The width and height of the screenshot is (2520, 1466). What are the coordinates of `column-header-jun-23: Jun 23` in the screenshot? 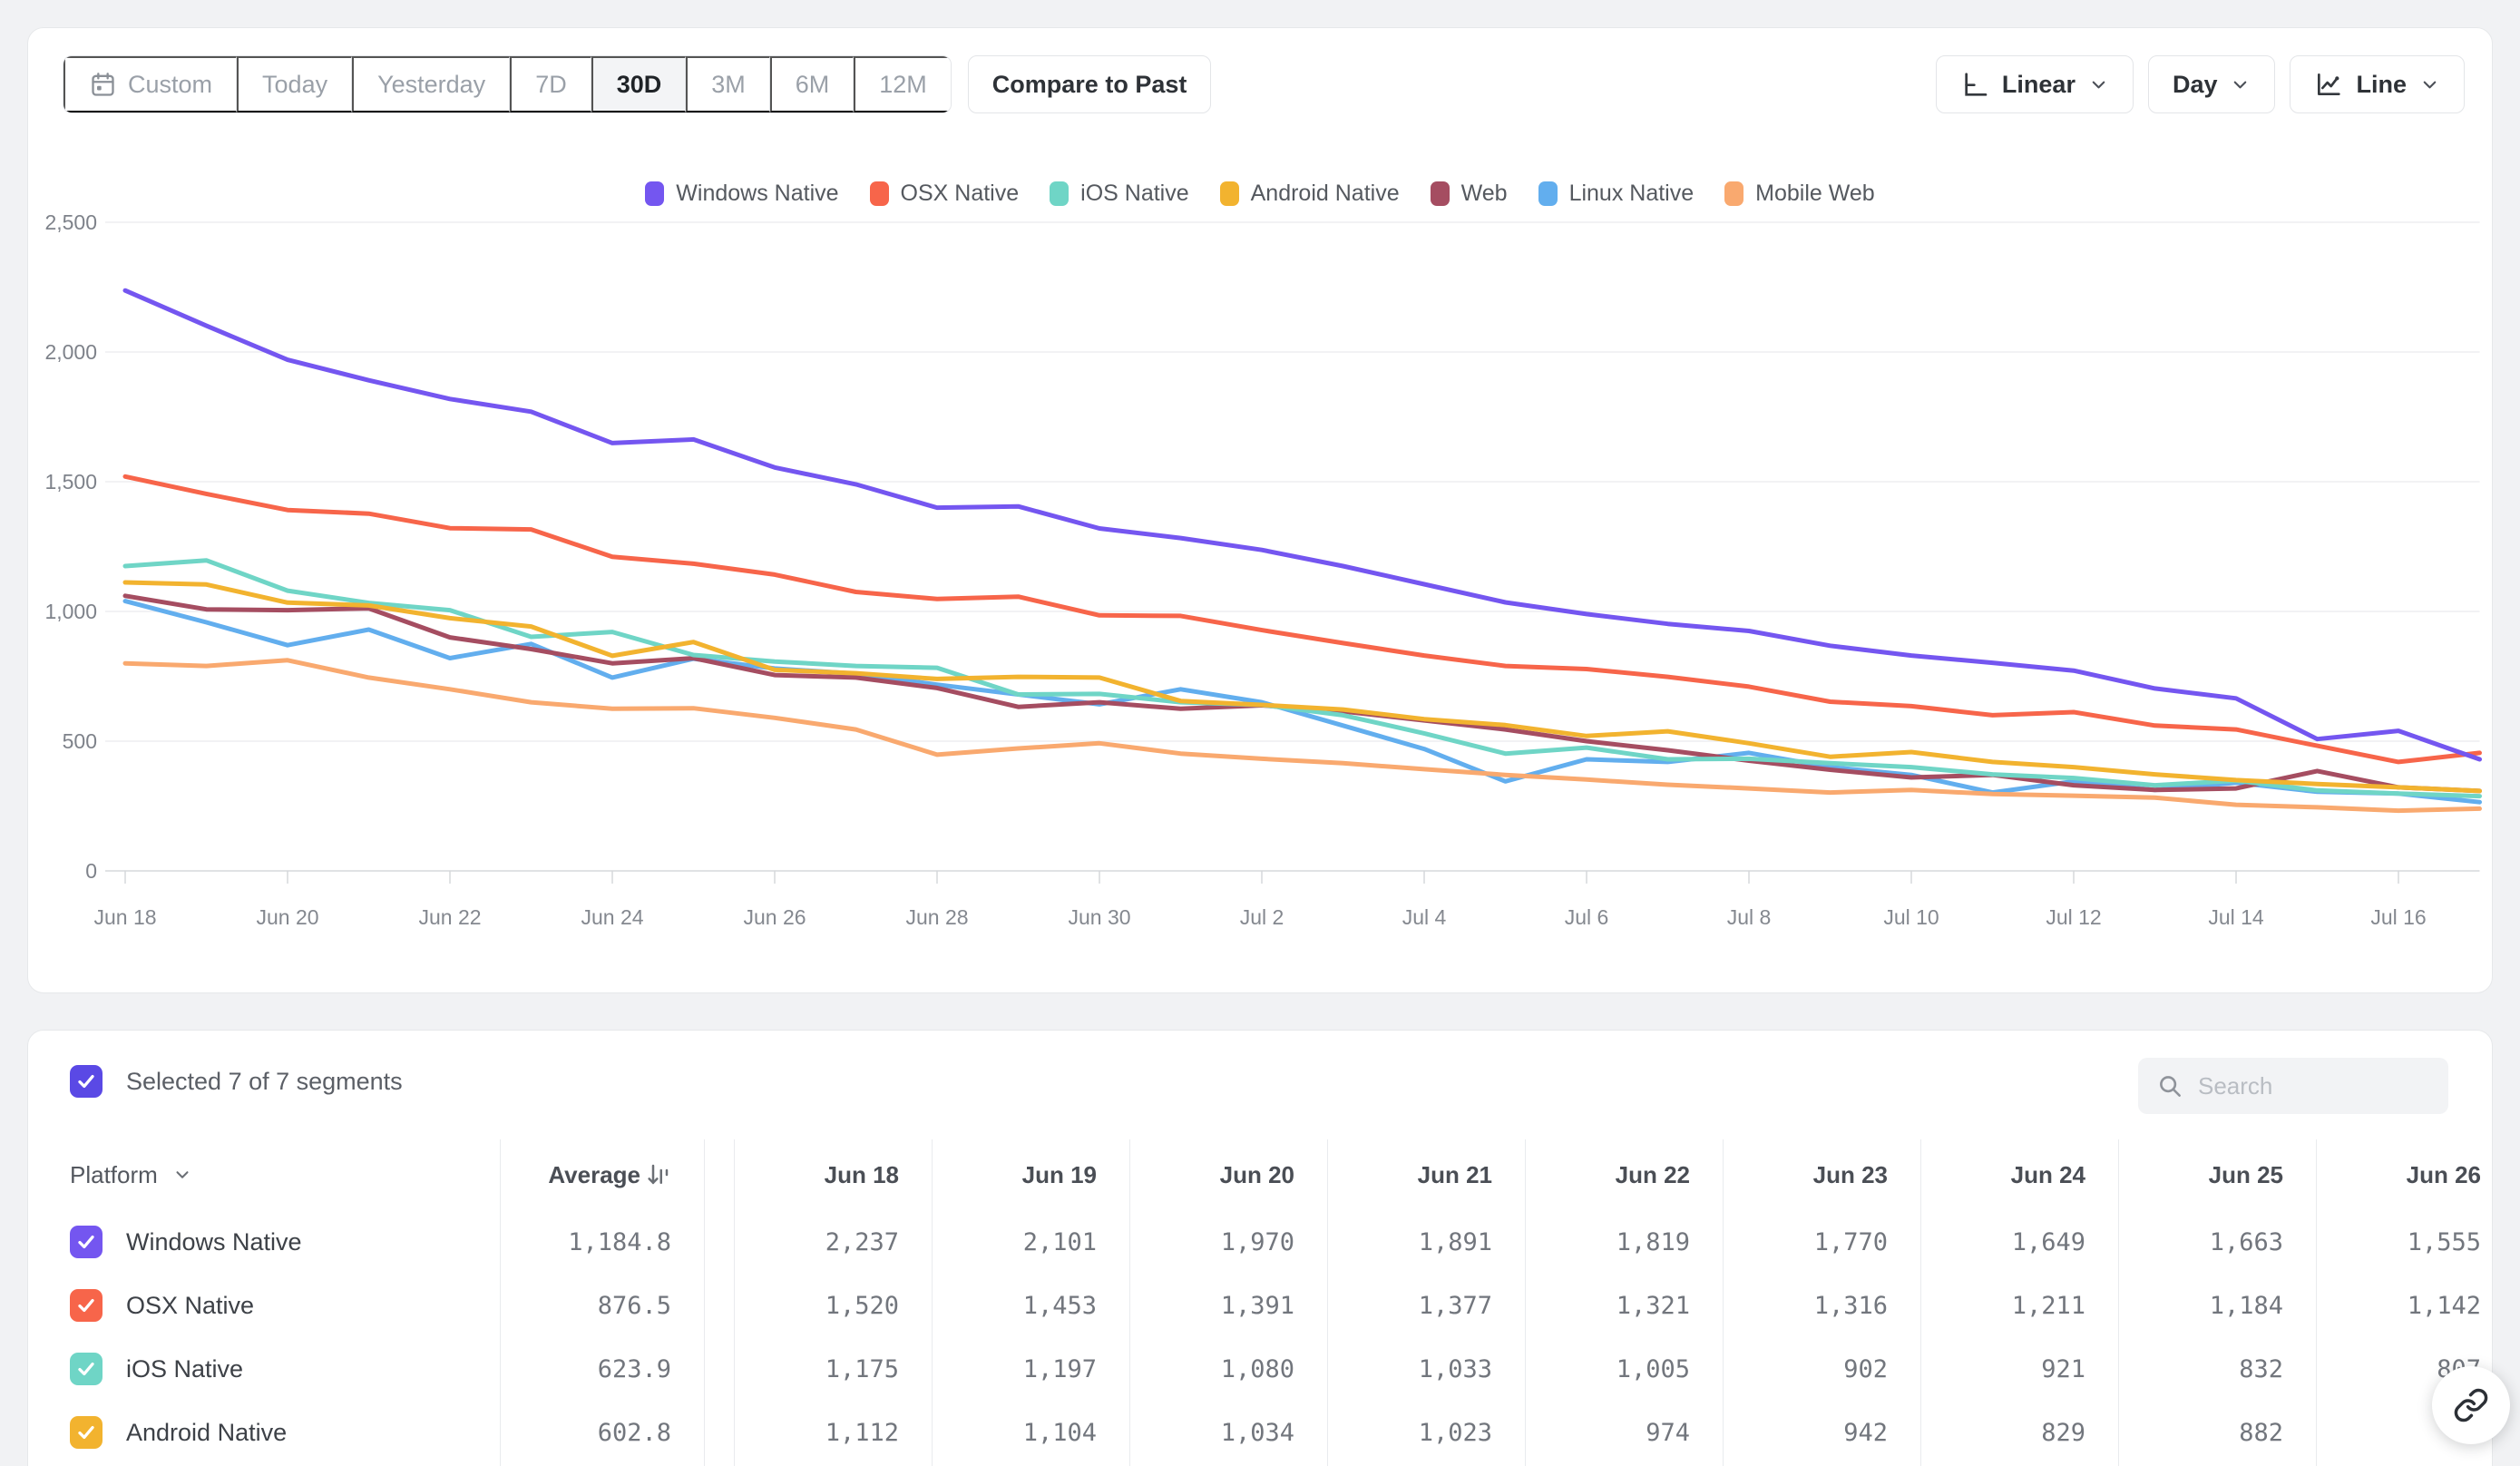 It's located at (1822, 1175).